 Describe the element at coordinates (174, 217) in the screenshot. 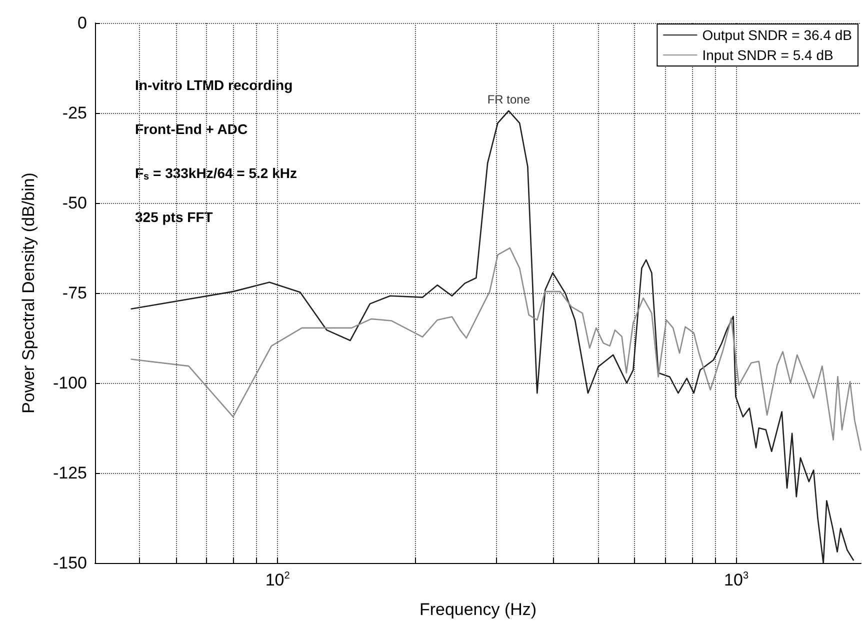

I see `annotation: 325 pts FFT` at that location.